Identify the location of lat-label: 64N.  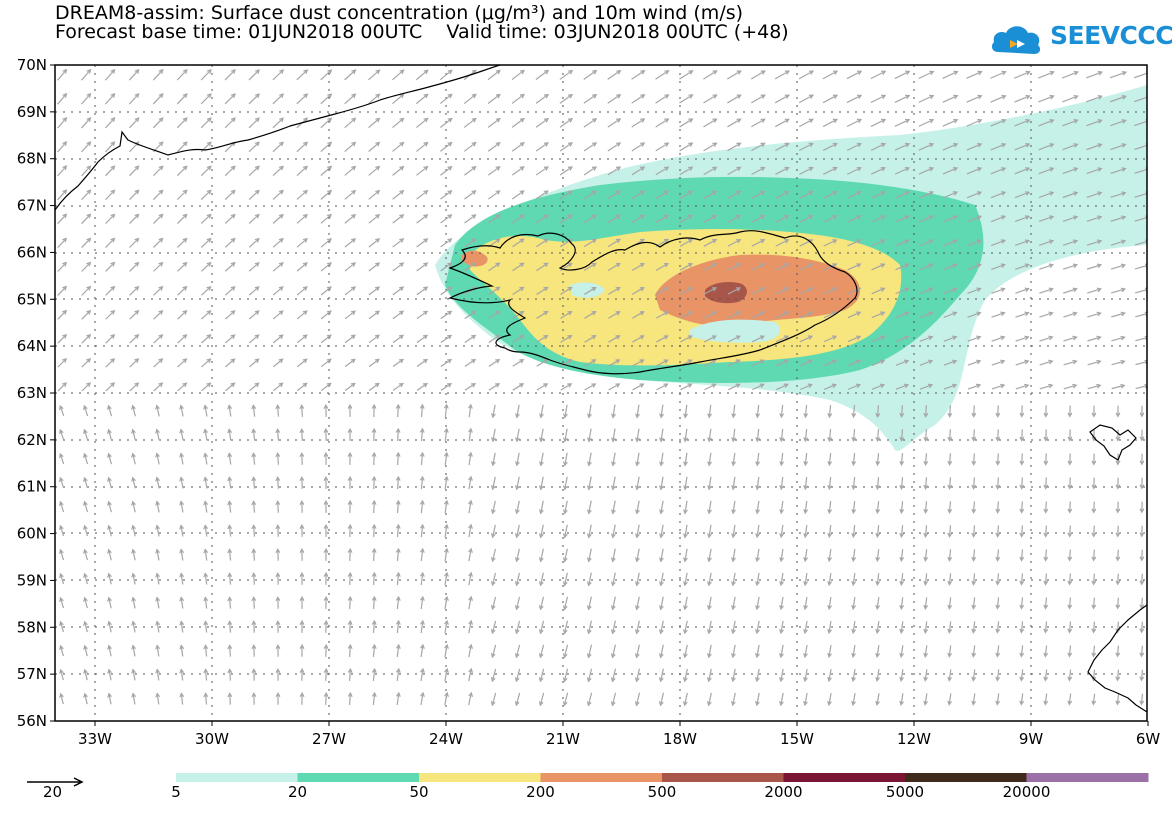
(32, 346).